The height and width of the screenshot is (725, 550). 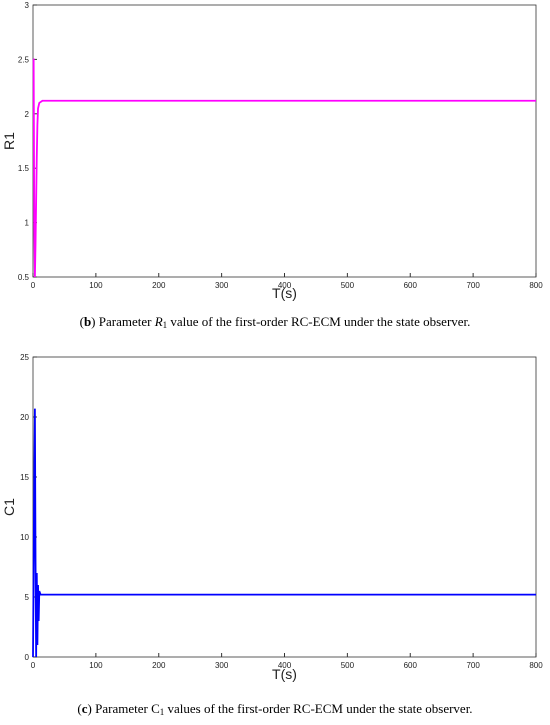 What do you see at coordinates (27, 5) in the screenshot?
I see `y-tick-label: 3` at bounding box center [27, 5].